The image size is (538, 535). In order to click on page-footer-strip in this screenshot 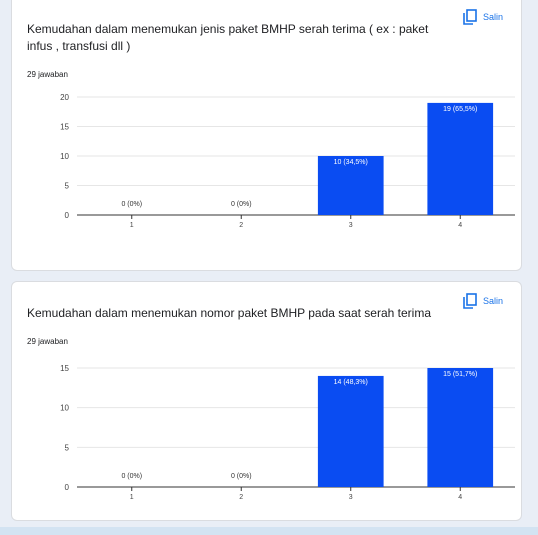, I will do `click(269, 531)`.